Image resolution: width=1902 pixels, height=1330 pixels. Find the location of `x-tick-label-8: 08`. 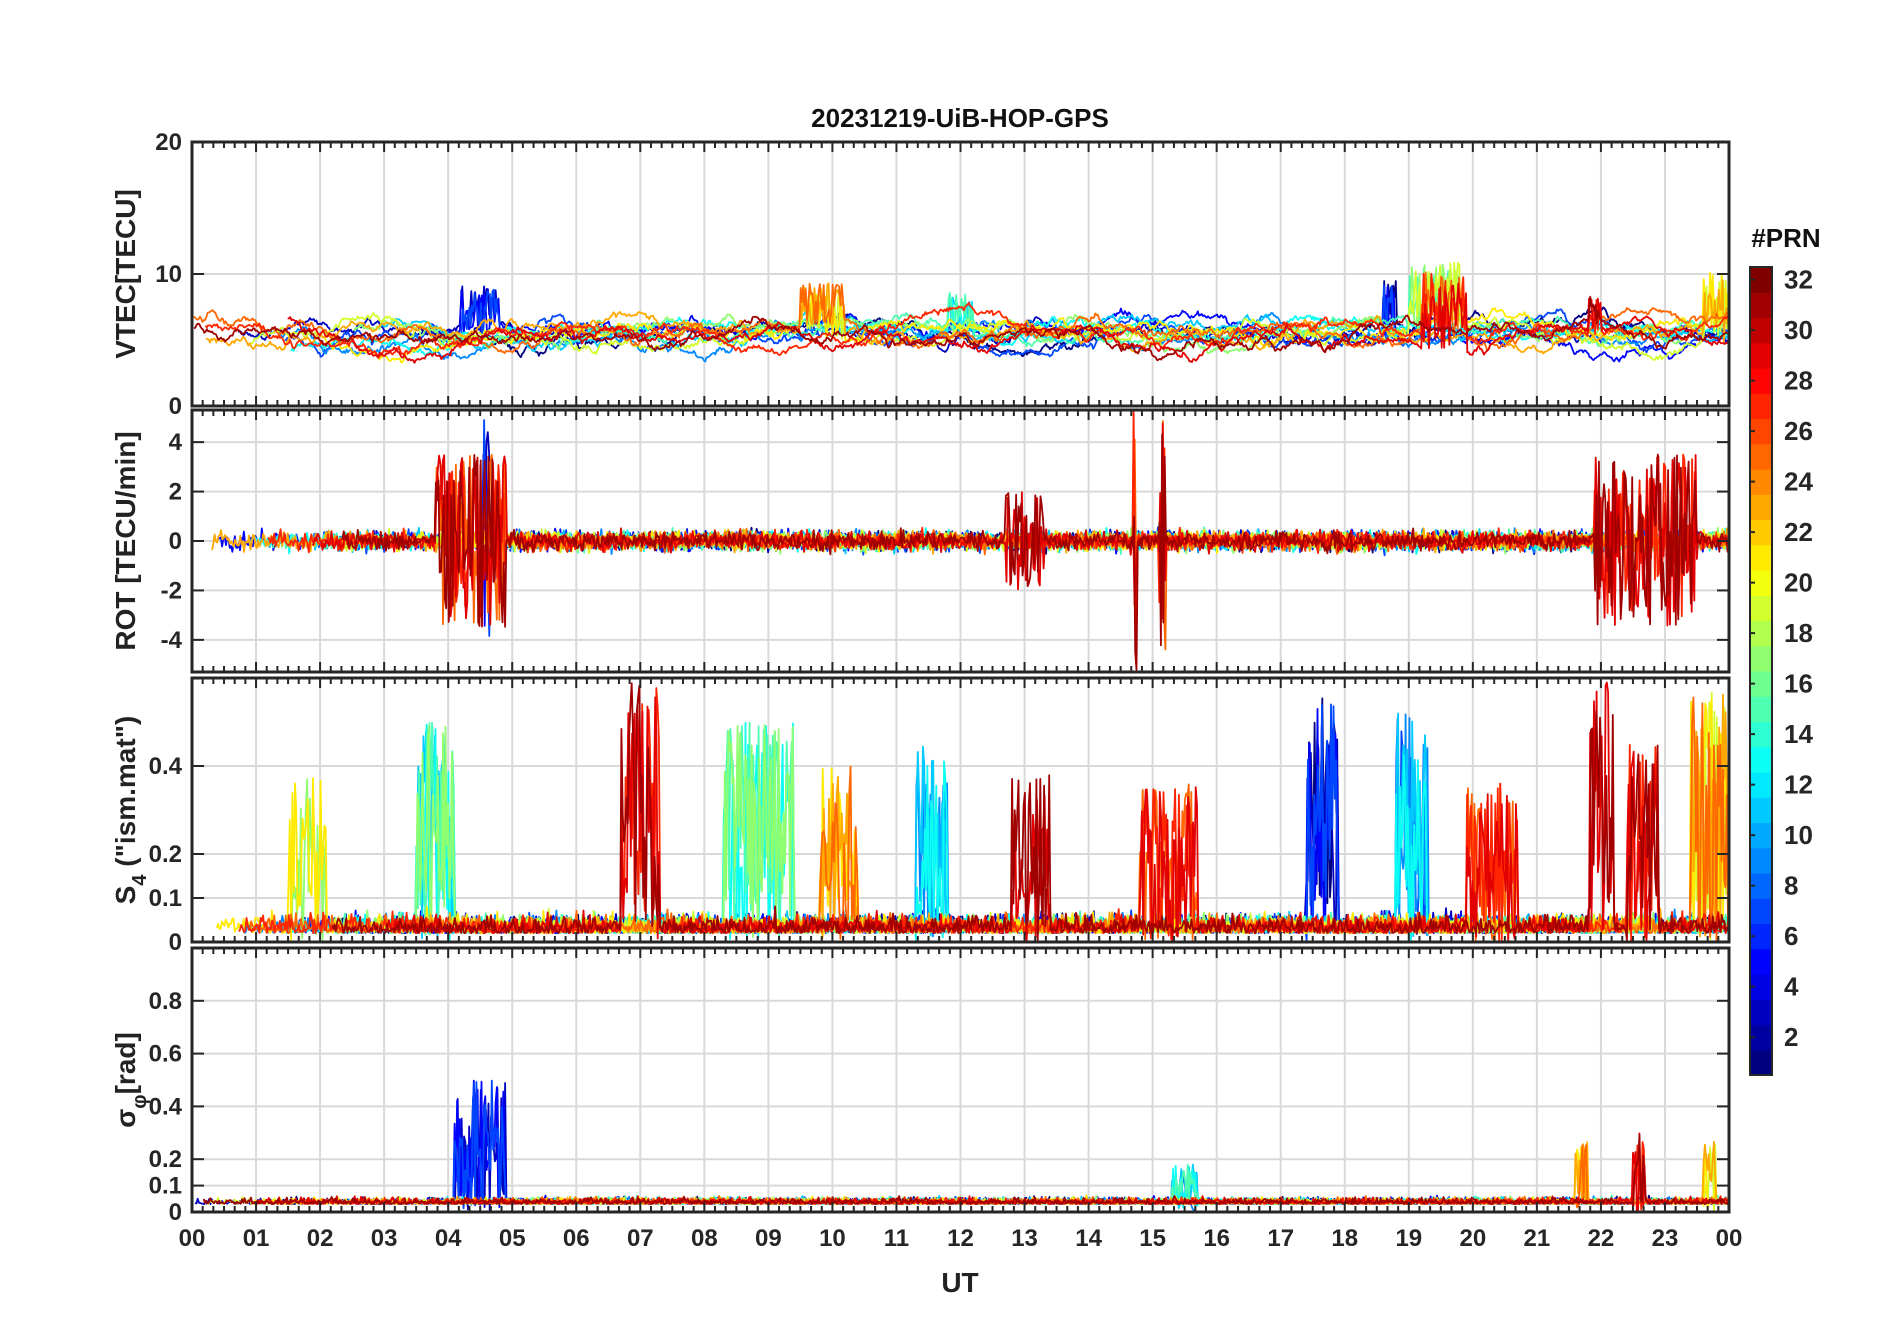

x-tick-label-8: 08 is located at coordinates (704, 1238).